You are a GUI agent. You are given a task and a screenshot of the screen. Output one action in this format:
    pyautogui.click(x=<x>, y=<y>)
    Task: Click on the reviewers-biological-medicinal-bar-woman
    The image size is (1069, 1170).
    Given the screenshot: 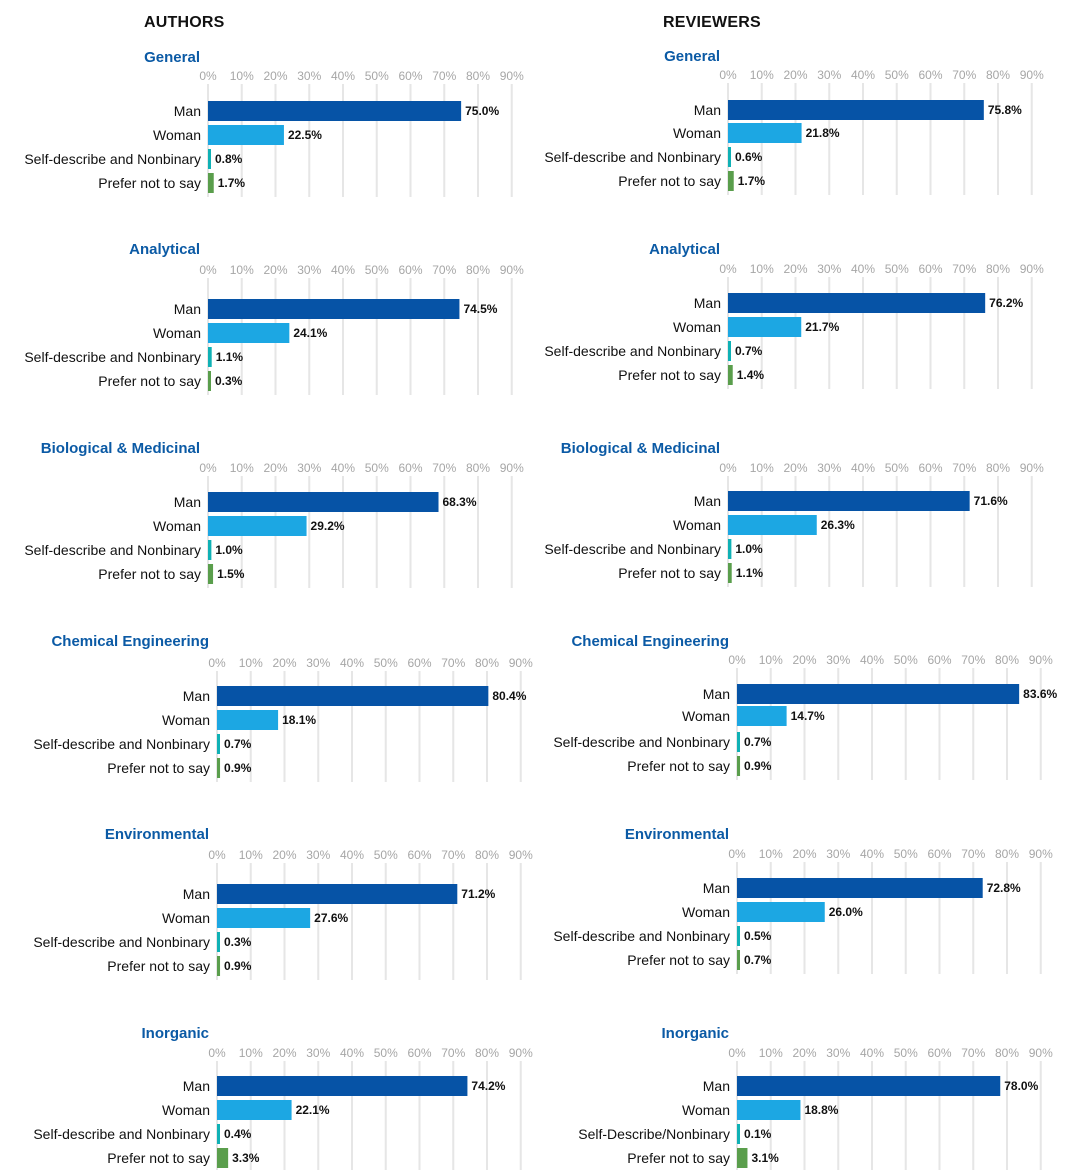 What is the action you would take?
    pyautogui.click(x=772, y=525)
    